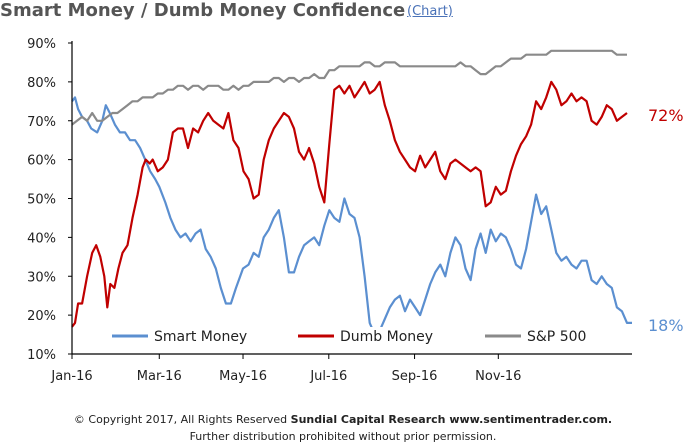 This screenshot has width=686, height=447. I want to click on x-tick-label: Sep-16, so click(415, 376).